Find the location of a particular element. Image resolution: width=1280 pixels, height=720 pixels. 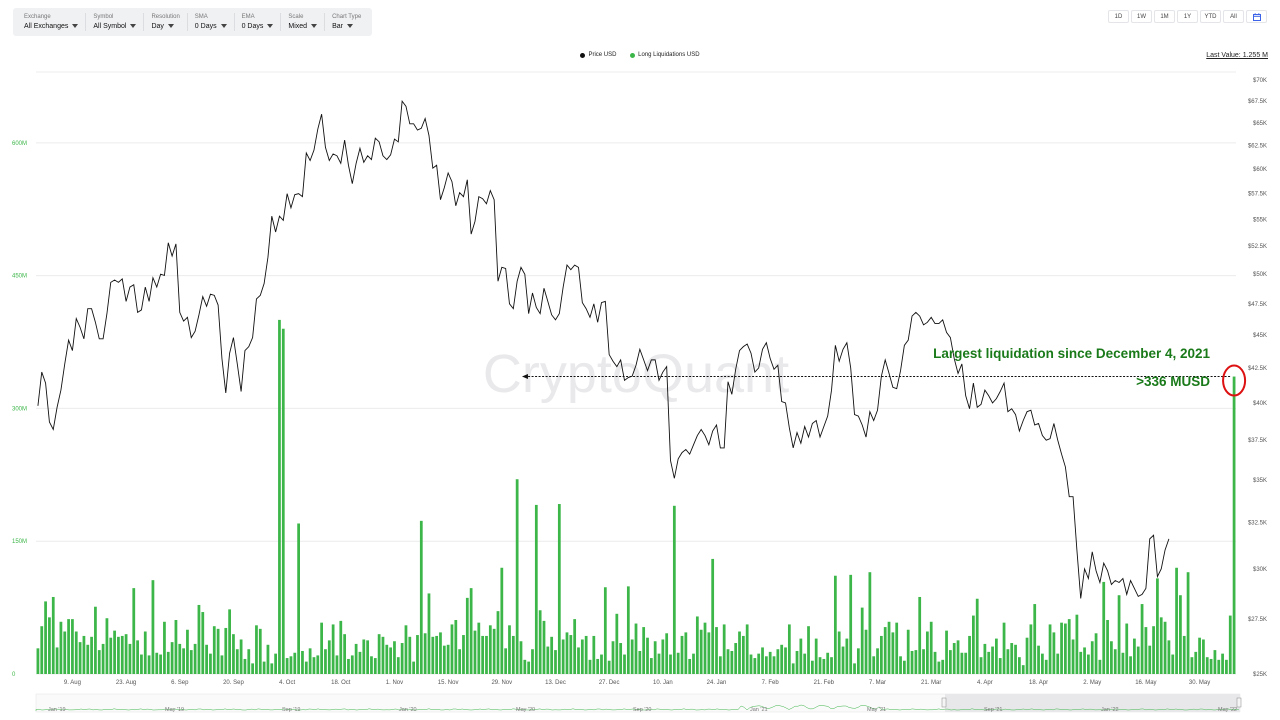

sma-dropdown: SMA 0 Days is located at coordinates (211, 22).